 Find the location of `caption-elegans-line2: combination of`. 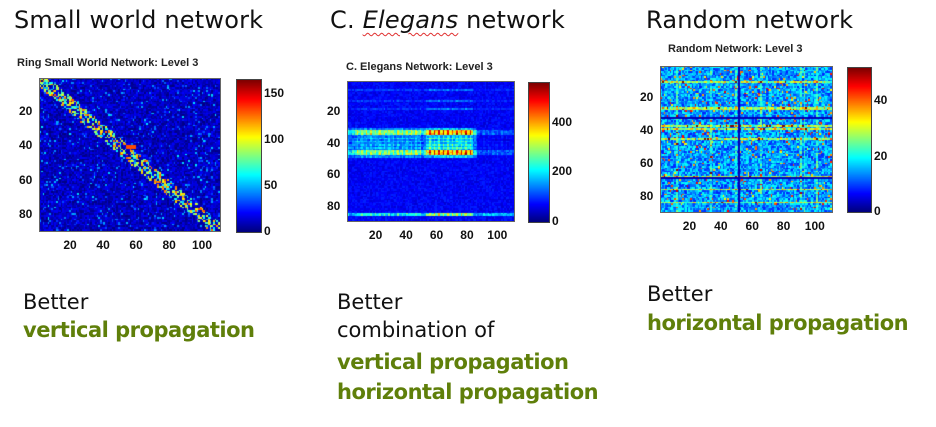

caption-elegans-line2: combination of is located at coordinates (416, 330).